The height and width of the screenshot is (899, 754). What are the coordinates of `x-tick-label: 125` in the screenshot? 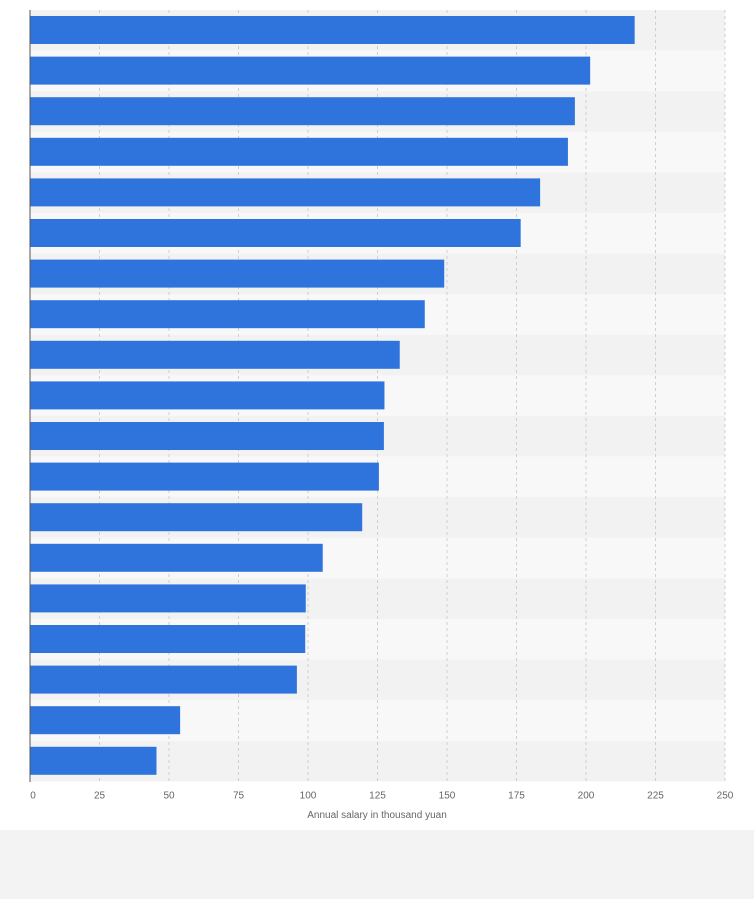 It's located at (377, 795).